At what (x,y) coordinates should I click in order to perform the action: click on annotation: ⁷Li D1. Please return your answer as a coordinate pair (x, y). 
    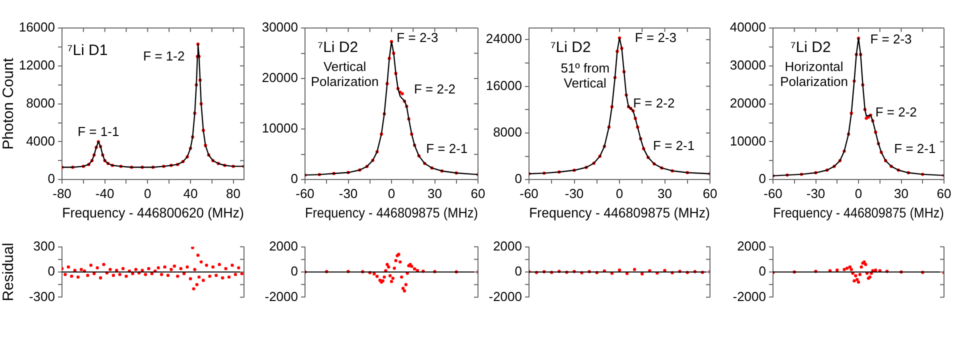
    Looking at the image, I should click on (87, 50).